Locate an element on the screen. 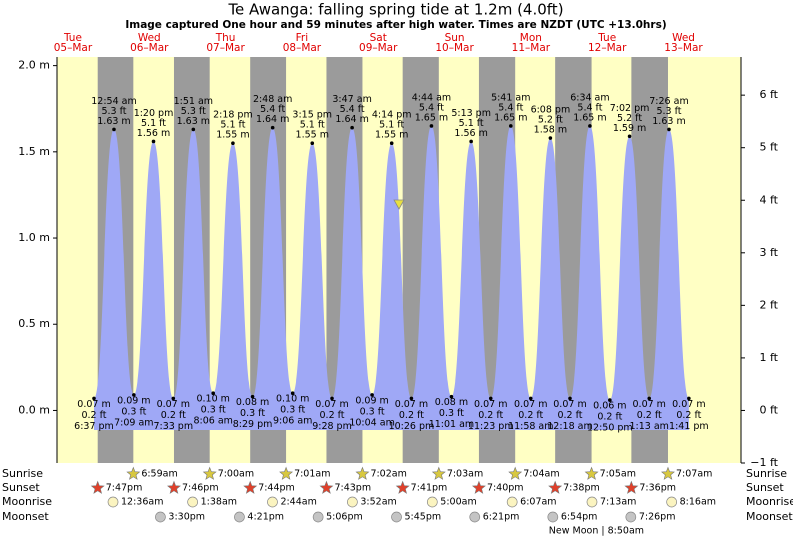 The width and height of the screenshot is (793, 537). date-label: 12–Mar is located at coordinates (607, 48).